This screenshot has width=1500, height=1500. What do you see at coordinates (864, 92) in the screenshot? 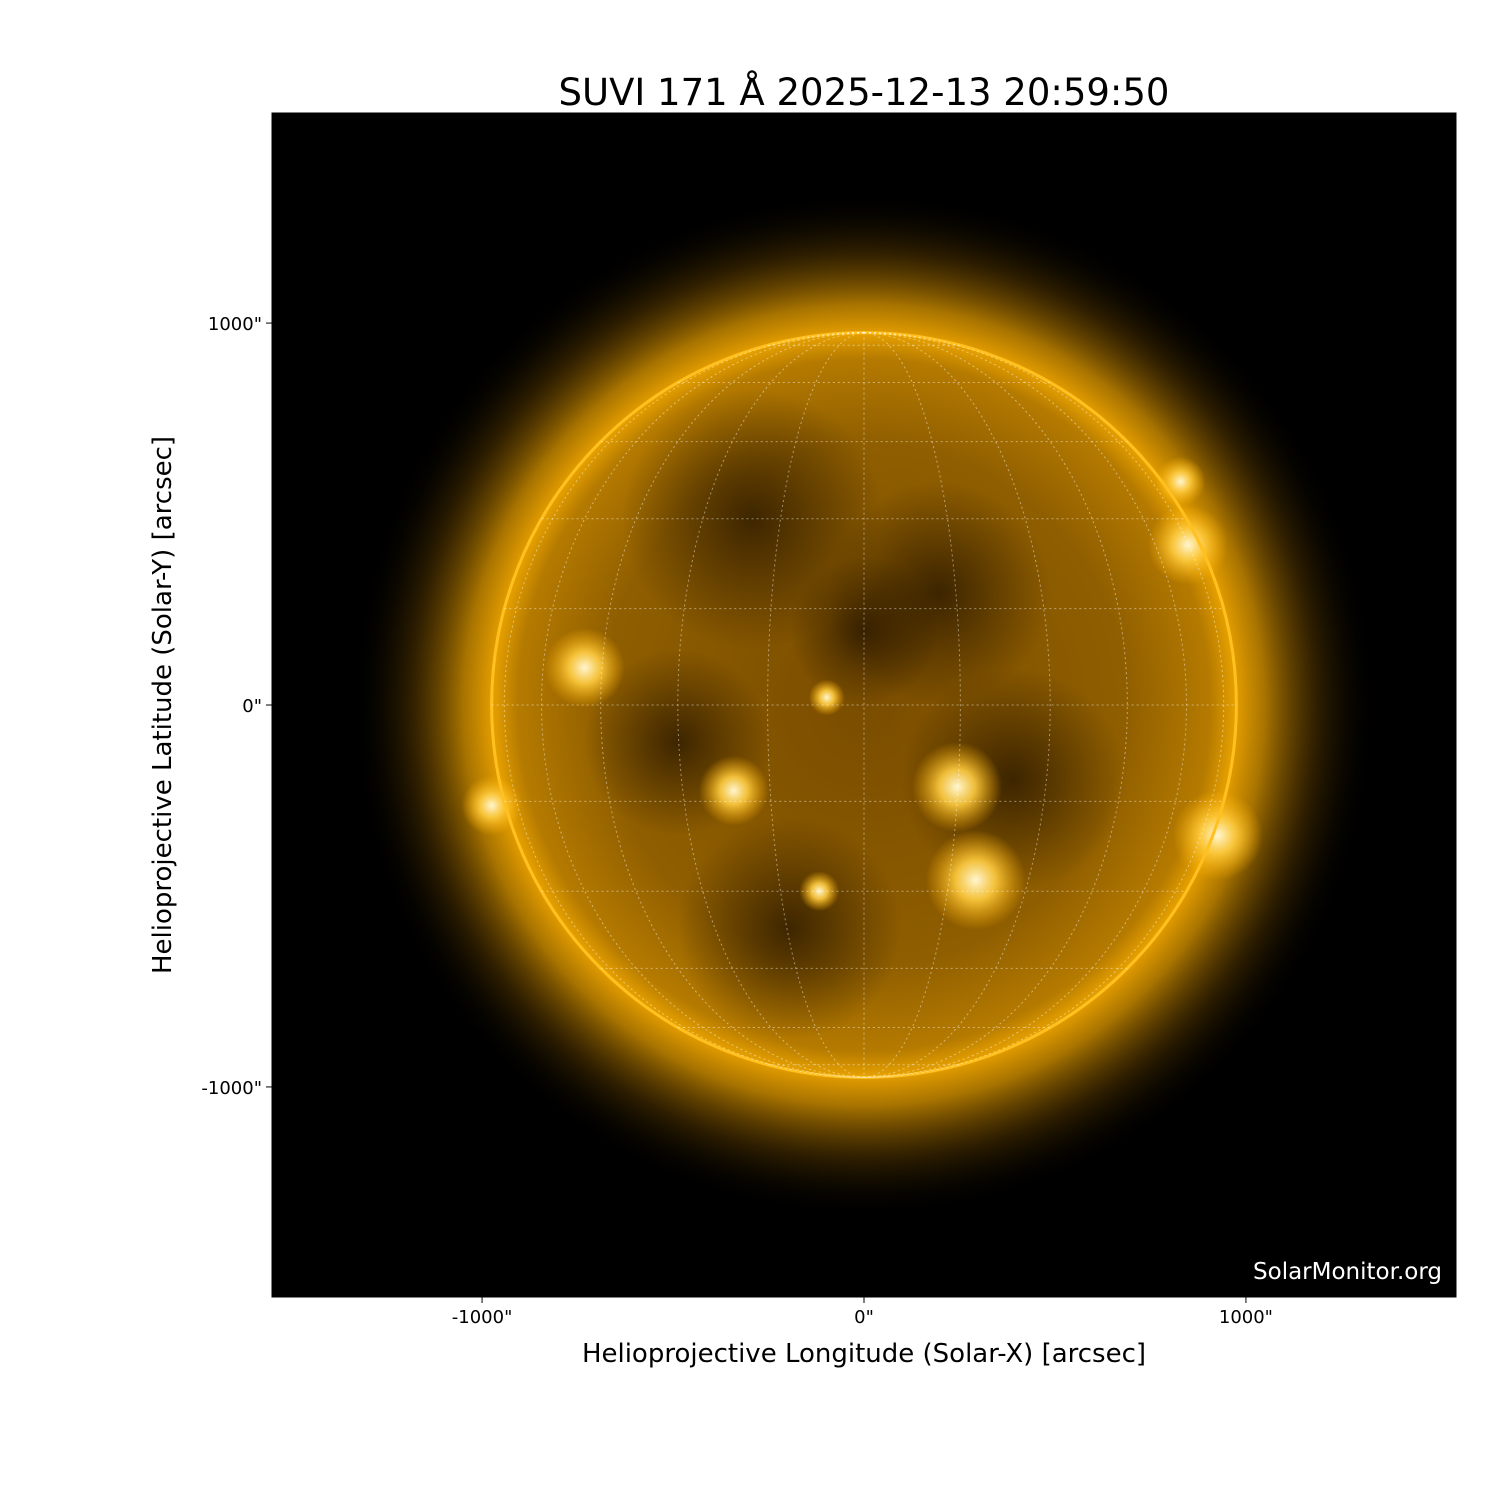
I see `chart-title: SUVI 171 Å 2025-12-13 20:59:50` at bounding box center [864, 92].